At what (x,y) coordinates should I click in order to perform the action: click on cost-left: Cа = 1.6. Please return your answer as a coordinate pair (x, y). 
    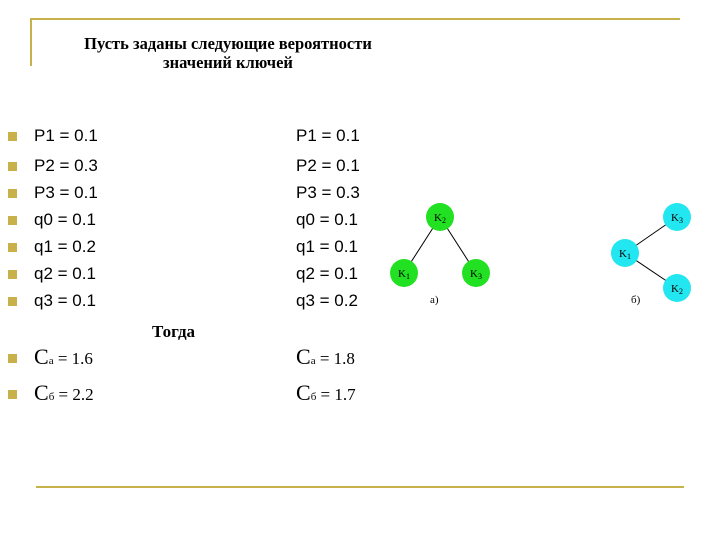
    Looking at the image, I should click on (63, 356).